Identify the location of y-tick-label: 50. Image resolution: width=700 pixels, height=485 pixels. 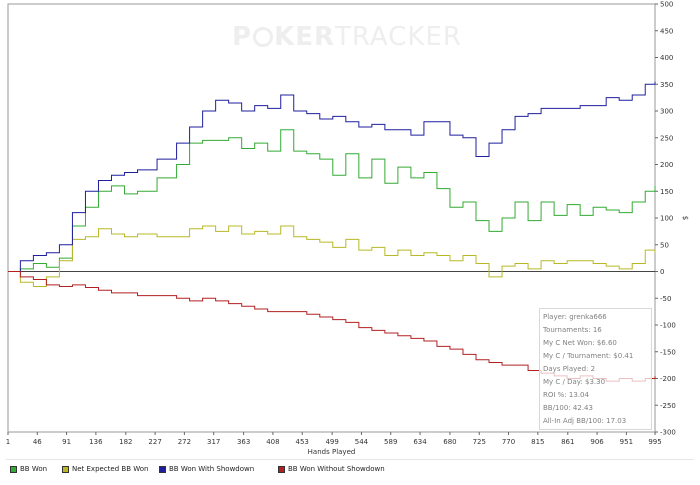
(664, 245).